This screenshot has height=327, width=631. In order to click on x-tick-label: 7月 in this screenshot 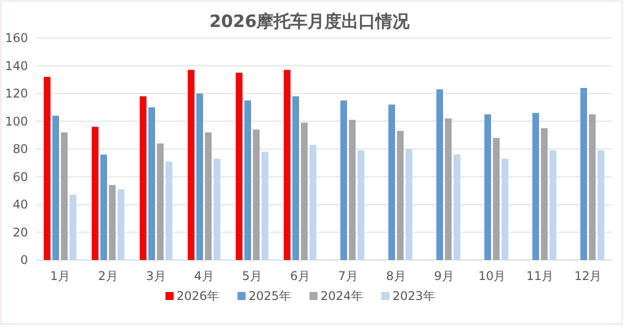, I will do `click(348, 276)`.